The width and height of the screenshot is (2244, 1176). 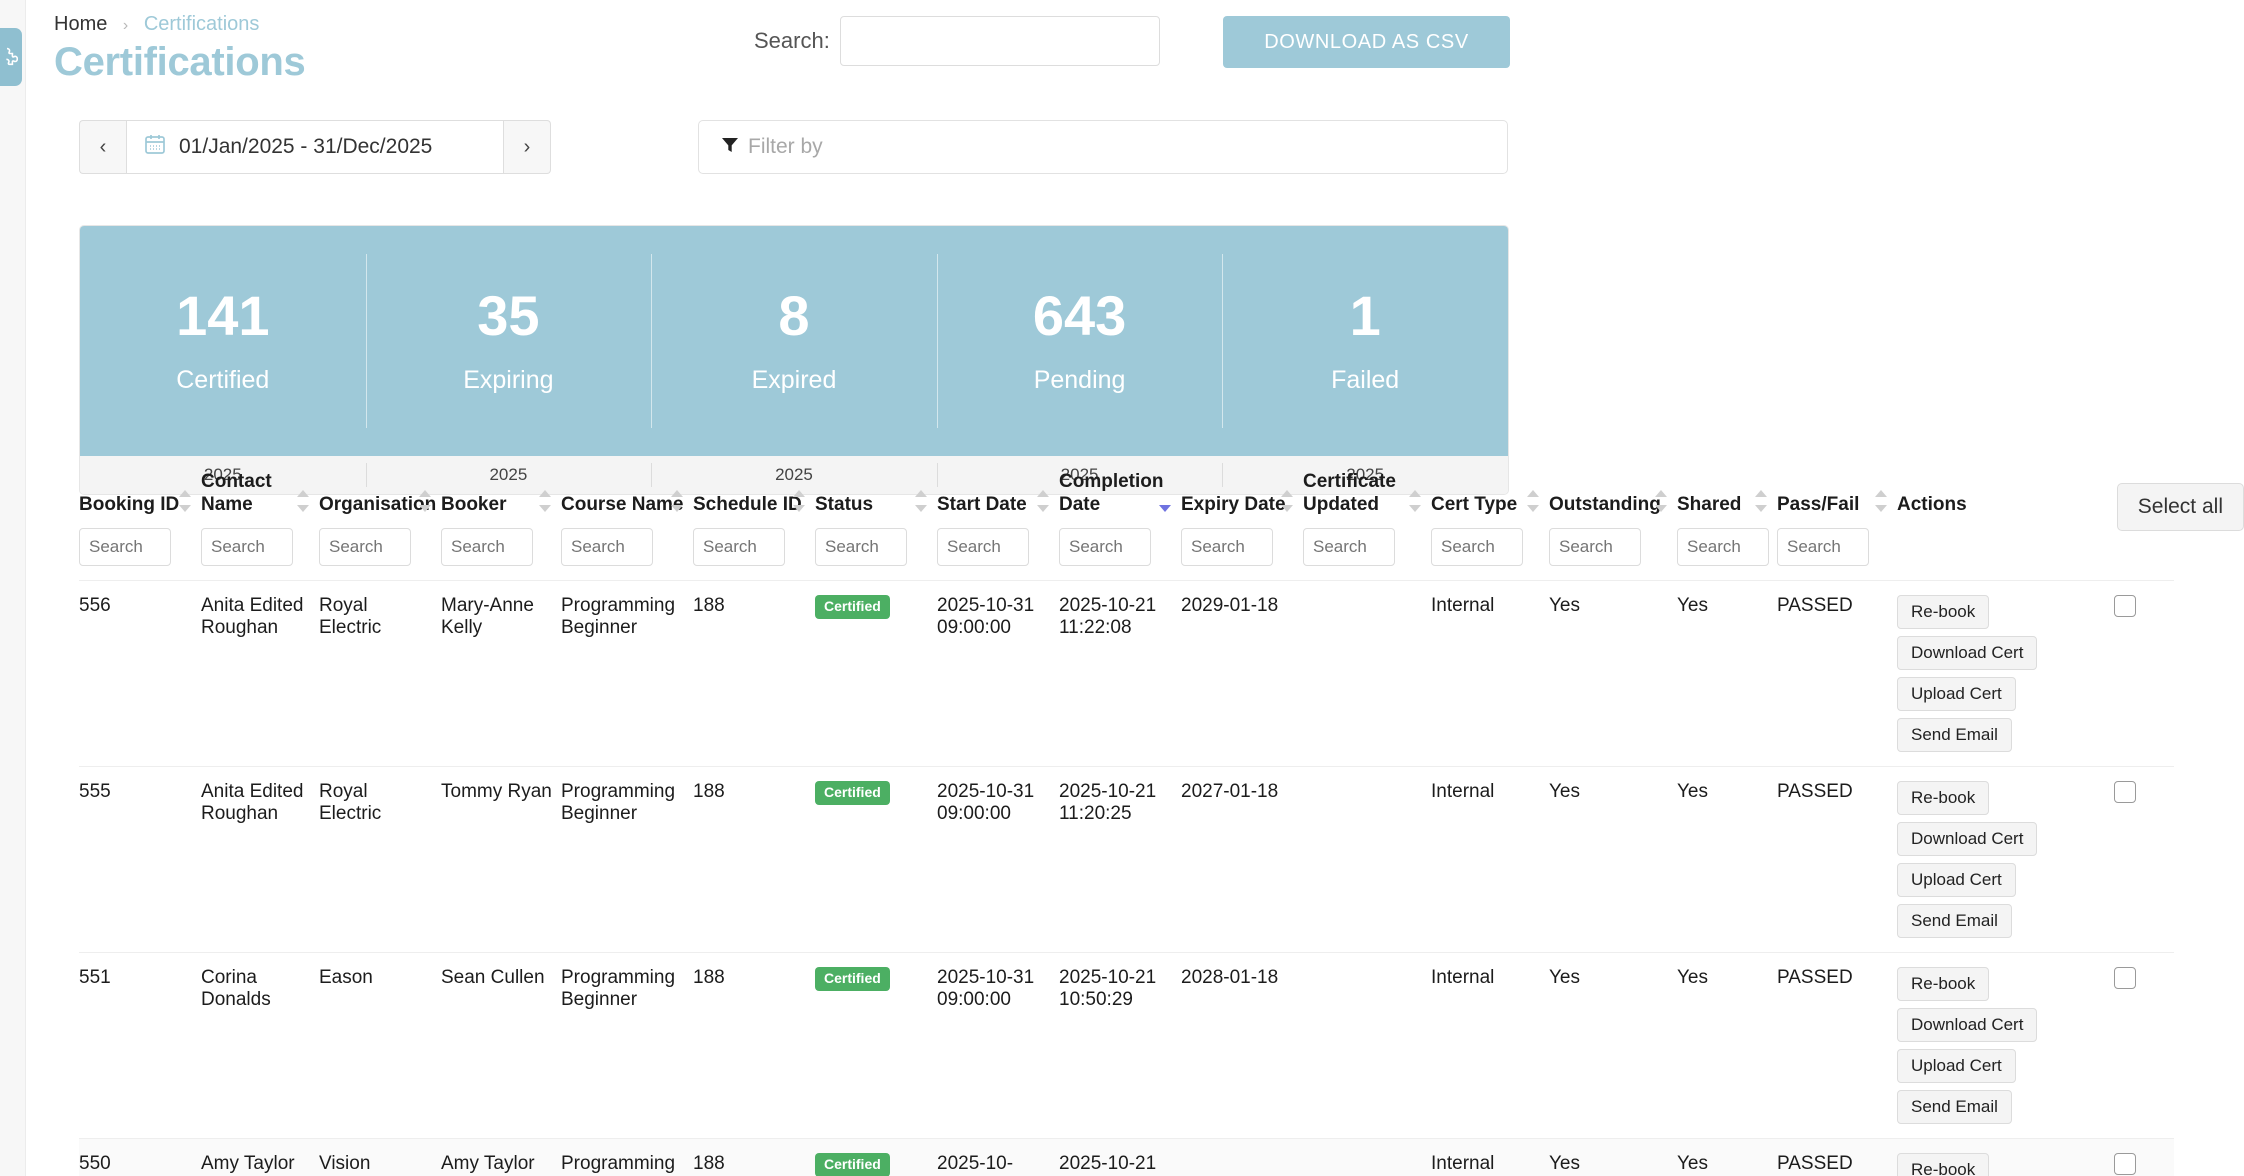 I want to click on column-header-schedule-id: Schedule ID, so click(x=754, y=498).